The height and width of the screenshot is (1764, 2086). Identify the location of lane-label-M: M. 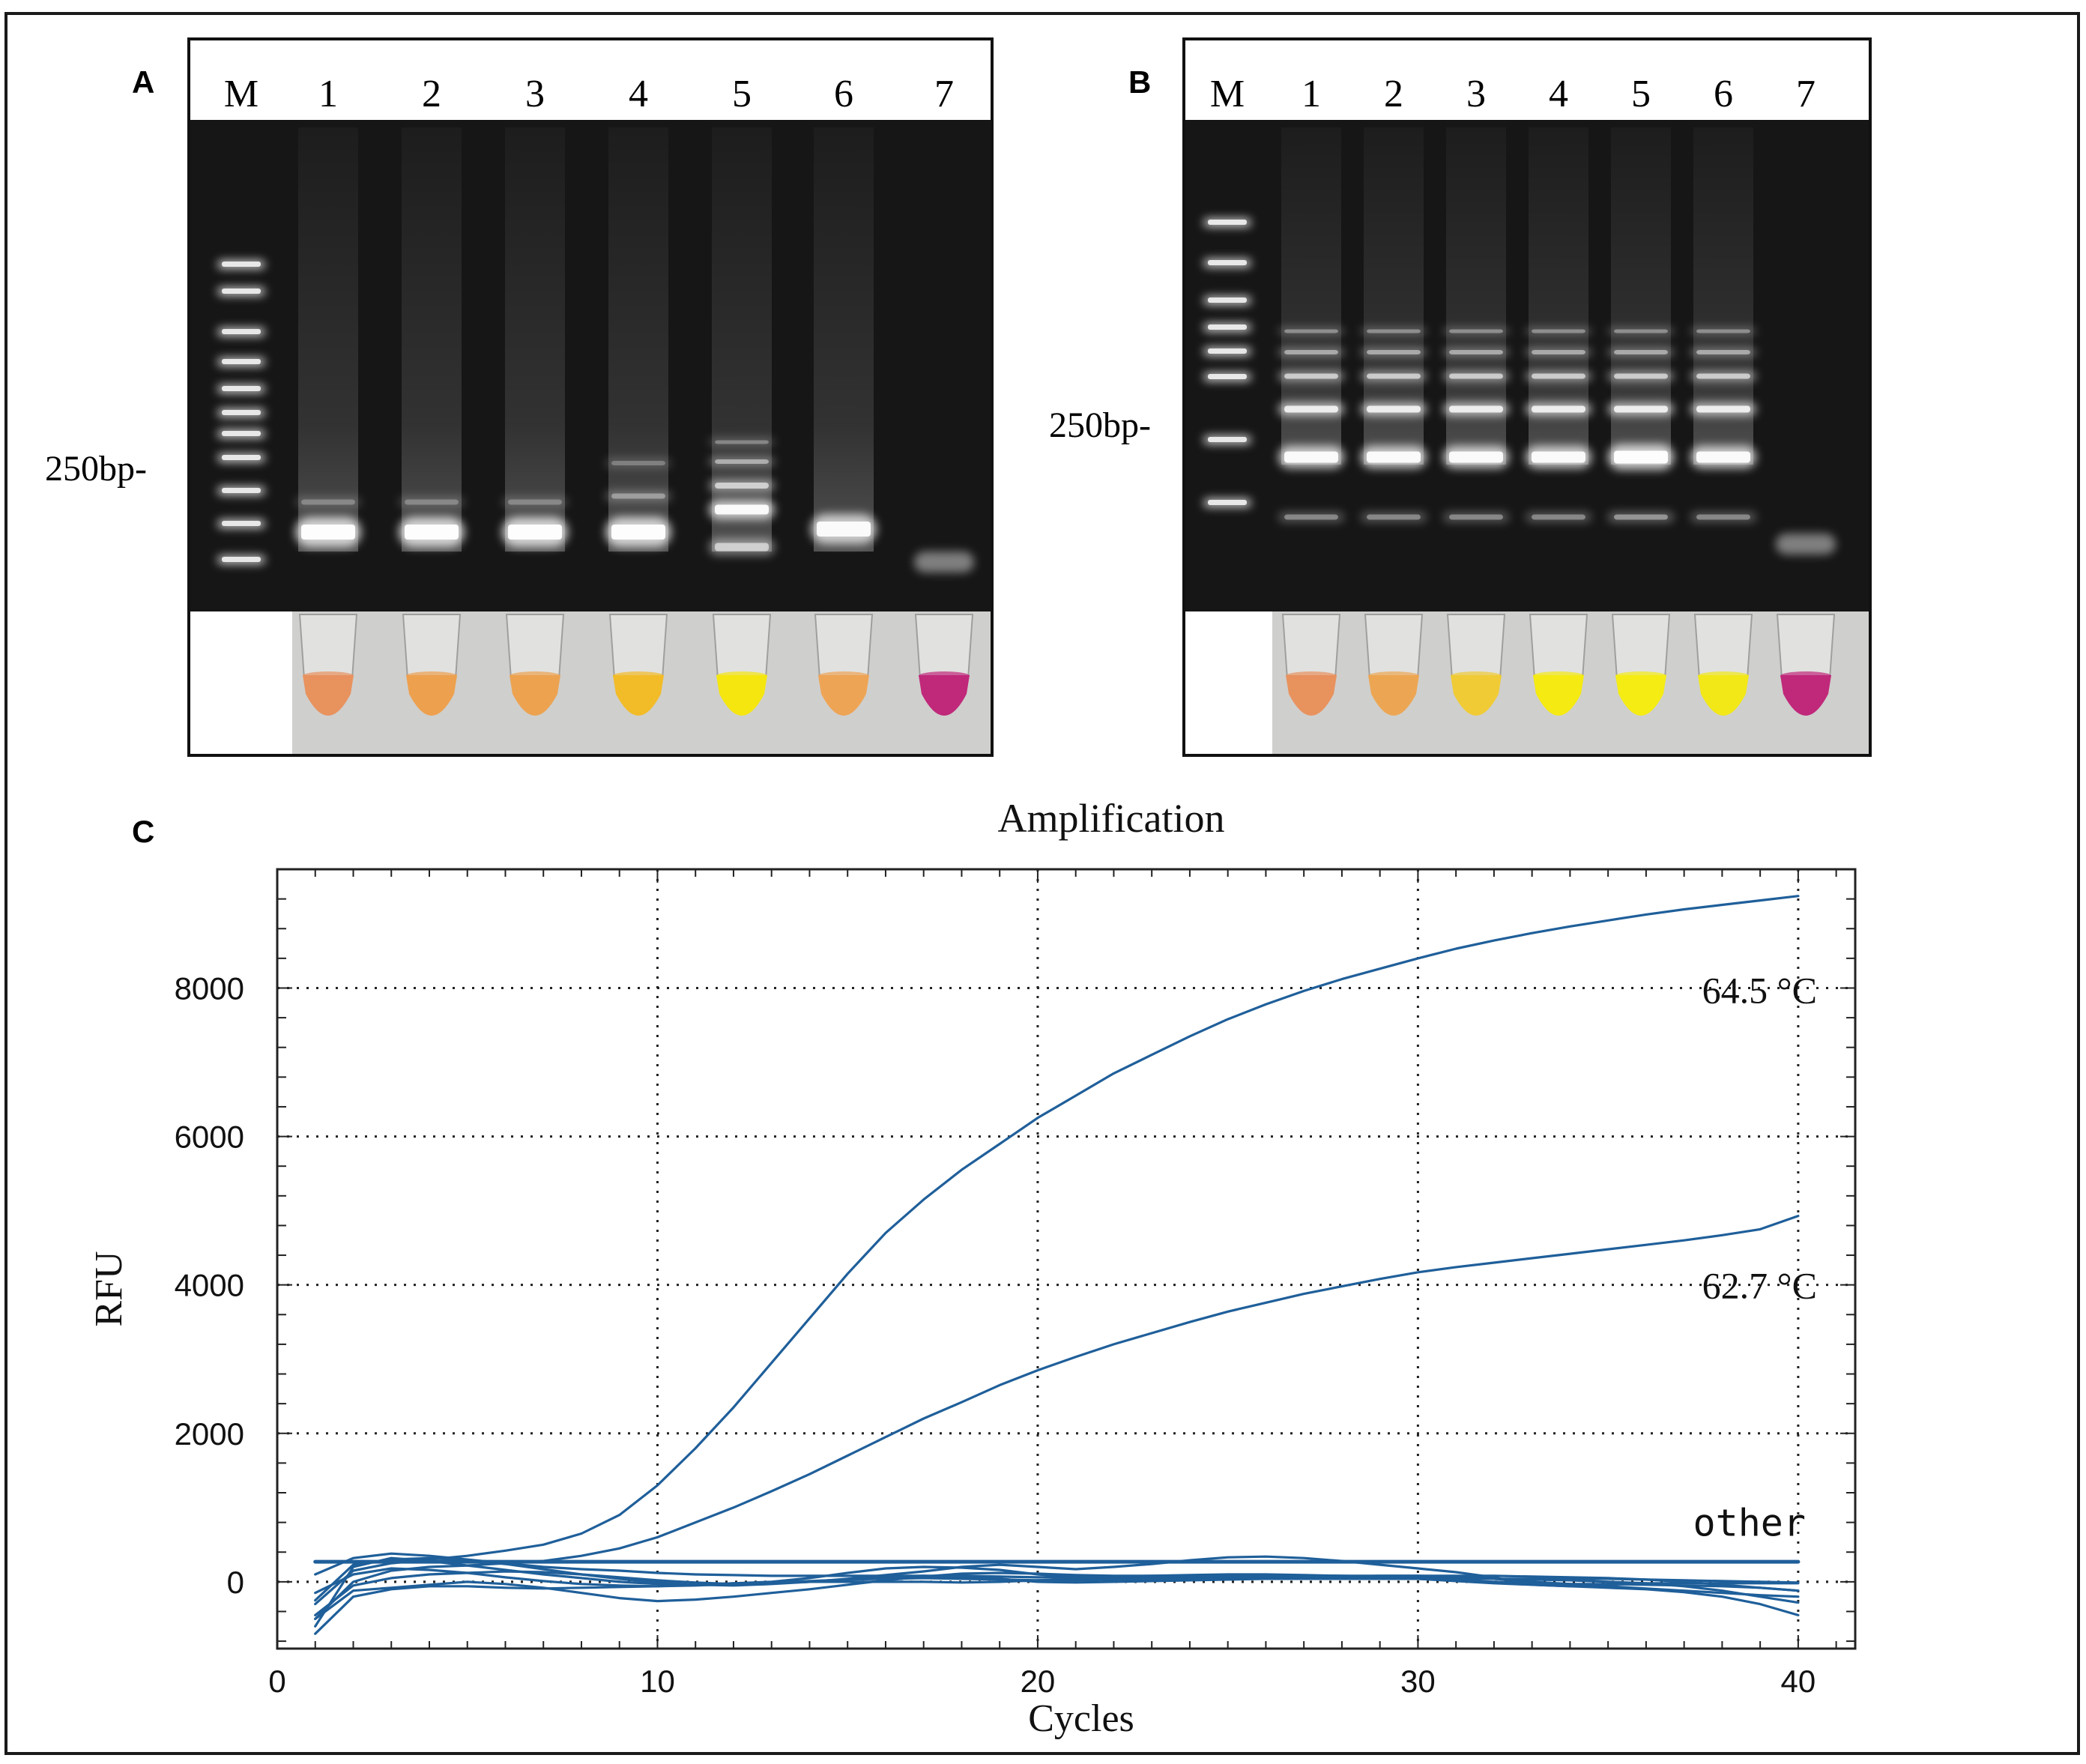
(241, 94).